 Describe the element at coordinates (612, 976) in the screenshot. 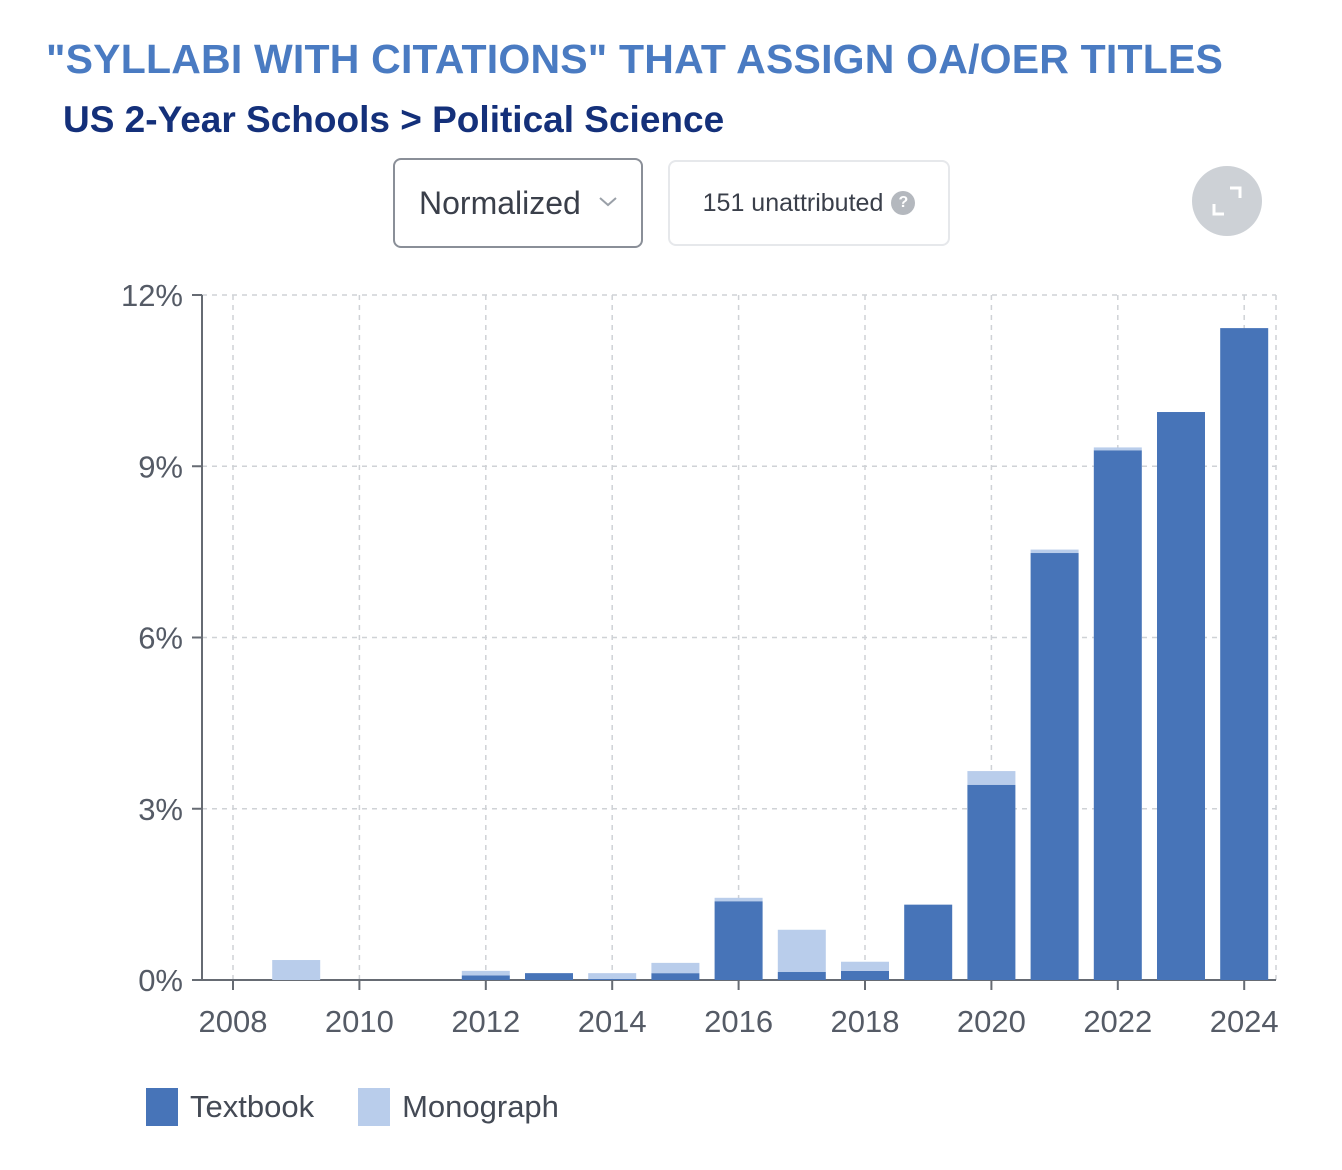

I see `bar-monograph-2014` at that location.